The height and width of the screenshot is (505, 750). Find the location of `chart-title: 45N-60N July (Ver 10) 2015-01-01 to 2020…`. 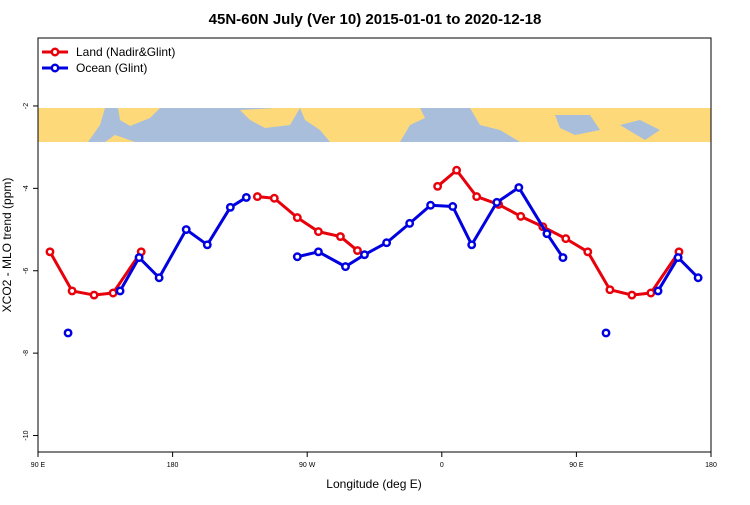

chart-title: 45N-60N July (Ver 10) 2015-01-01 to 2020… is located at coordinates (375, 19).